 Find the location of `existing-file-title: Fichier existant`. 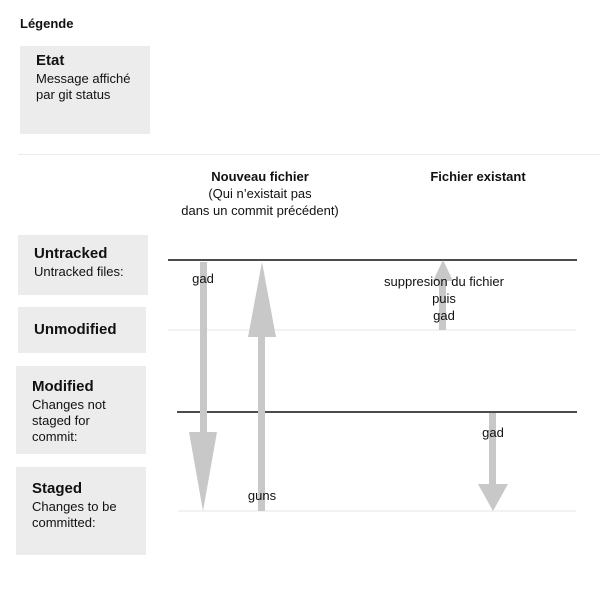

existing-file-title: Fichier existant is located at coordinates (478, 176).